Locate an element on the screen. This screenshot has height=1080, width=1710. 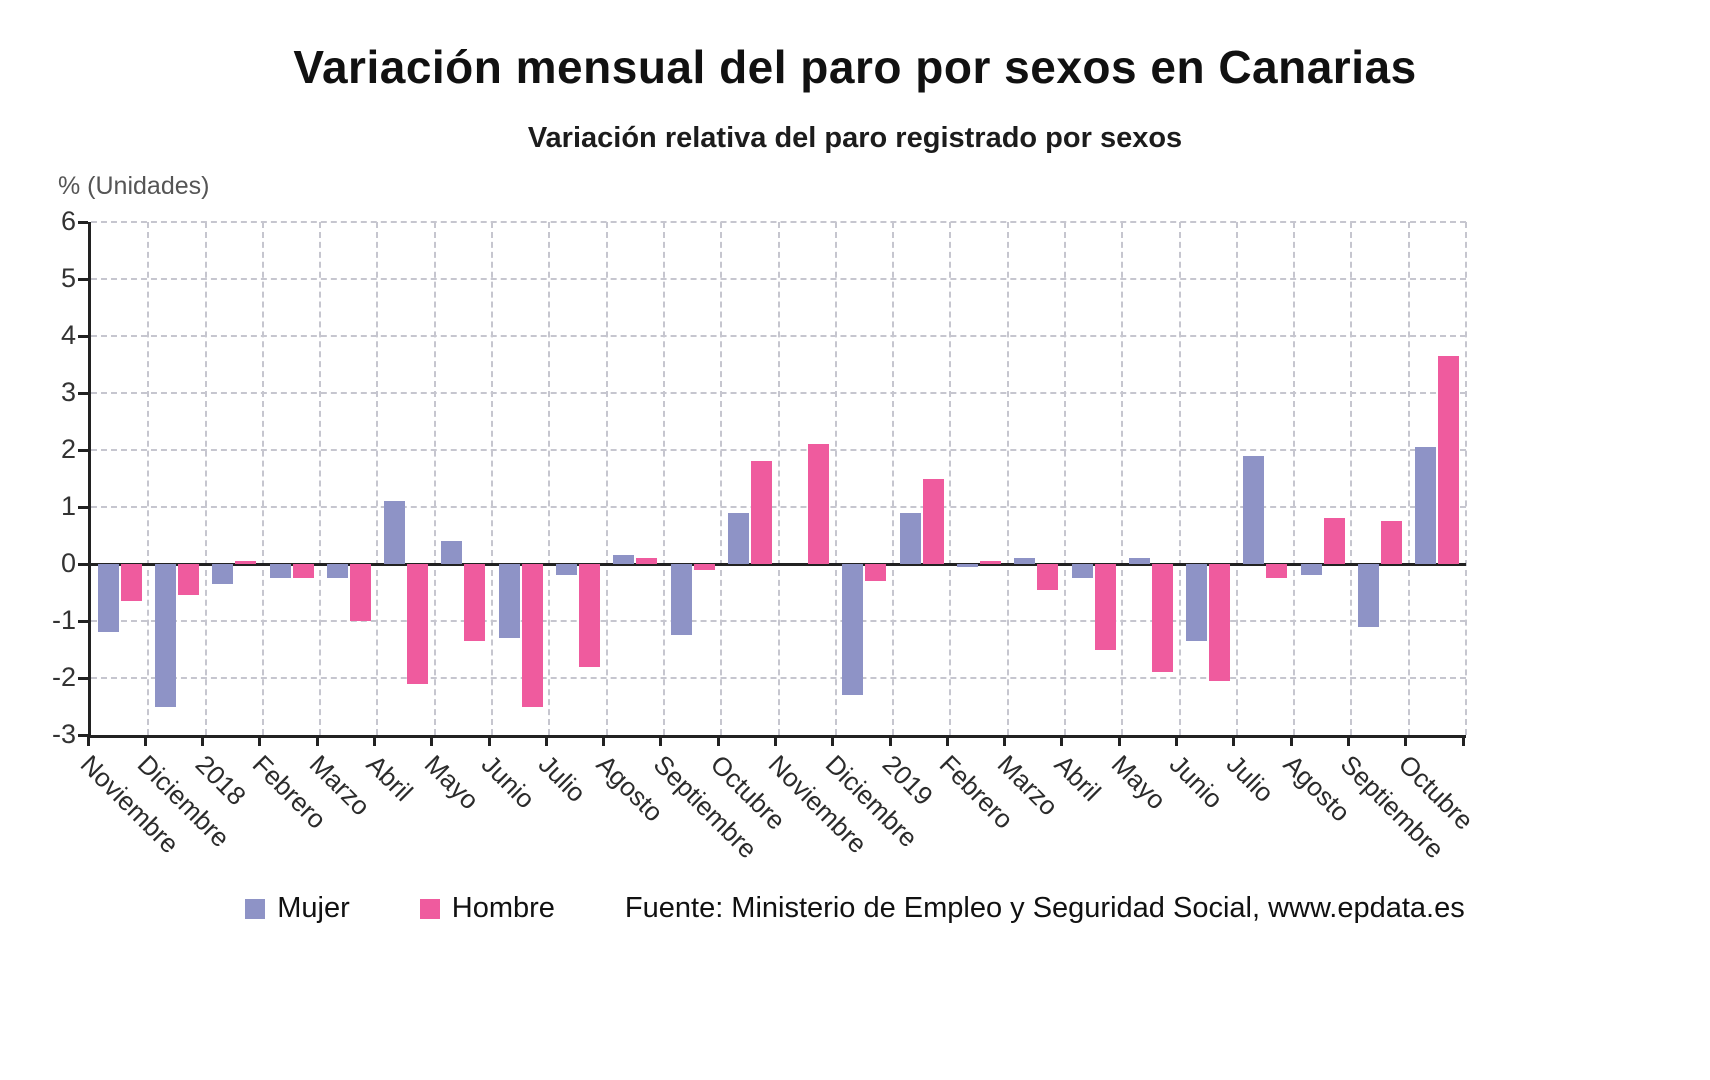
zero-baseline is located at coordinates (778, 564).